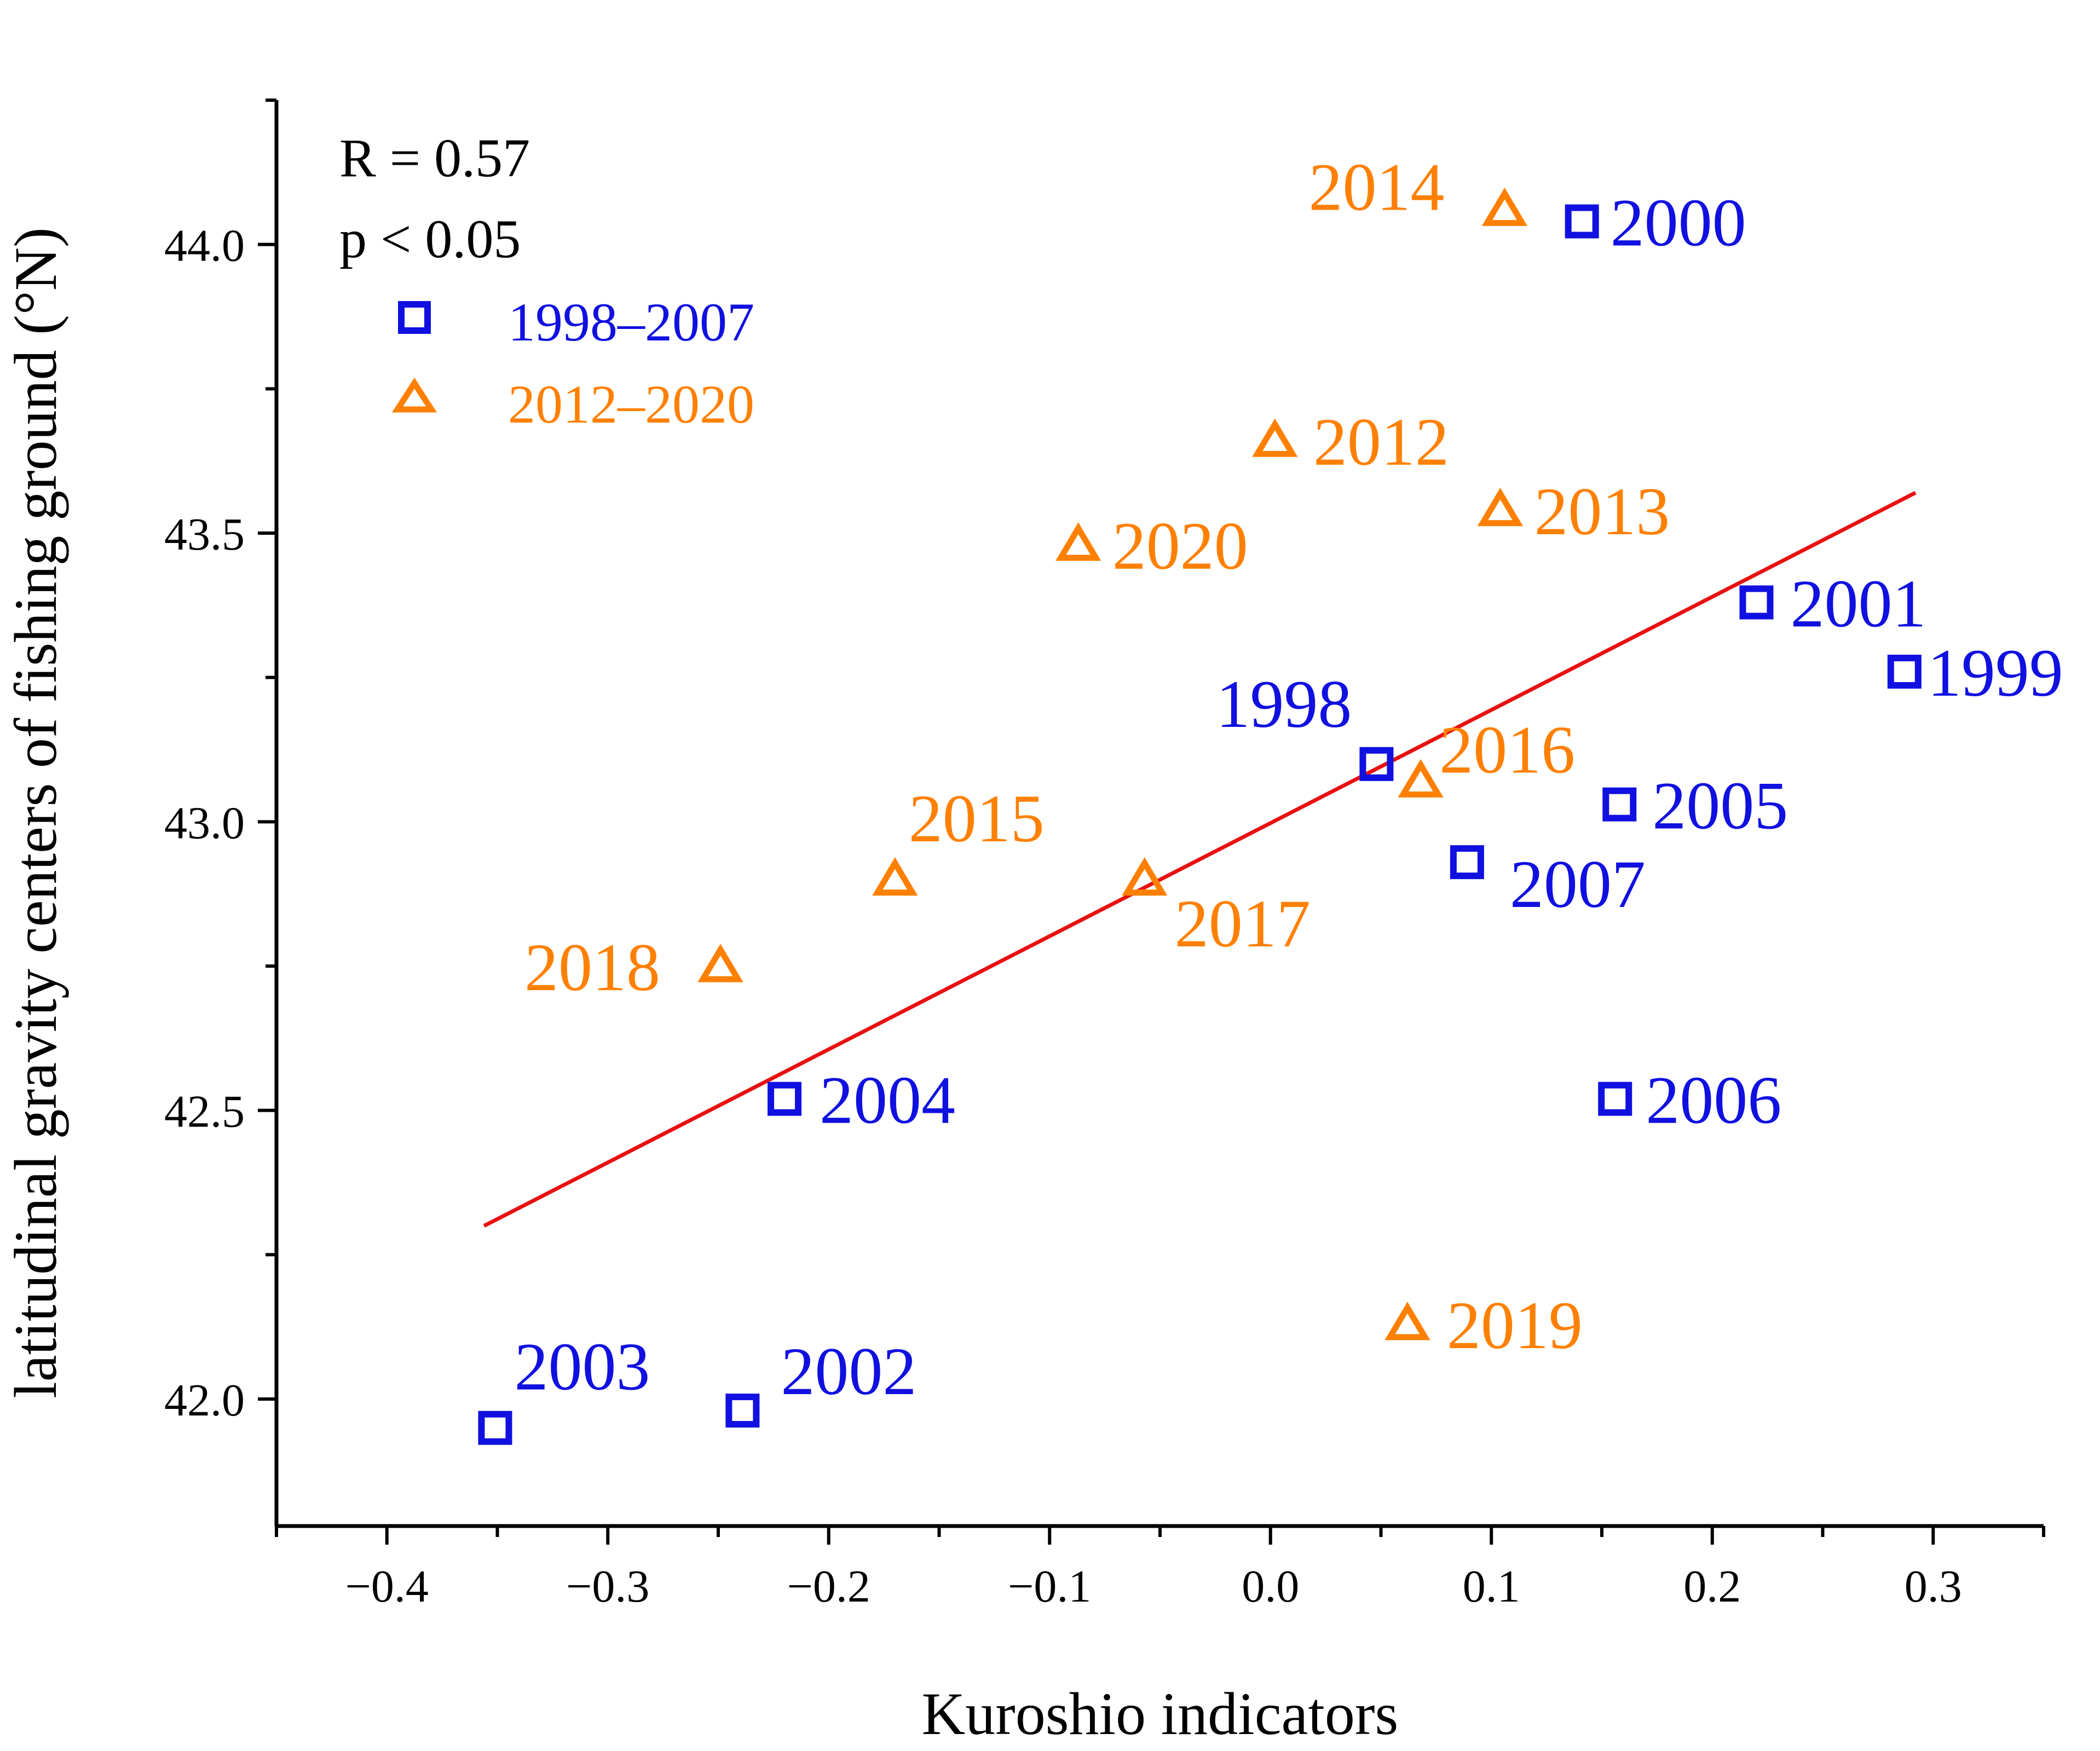 This screenshot has width=2100, height=1751. Describe the element at coordinates (1602, 511) in the screenshot. I see `point-label-2013: 2013` at that location.